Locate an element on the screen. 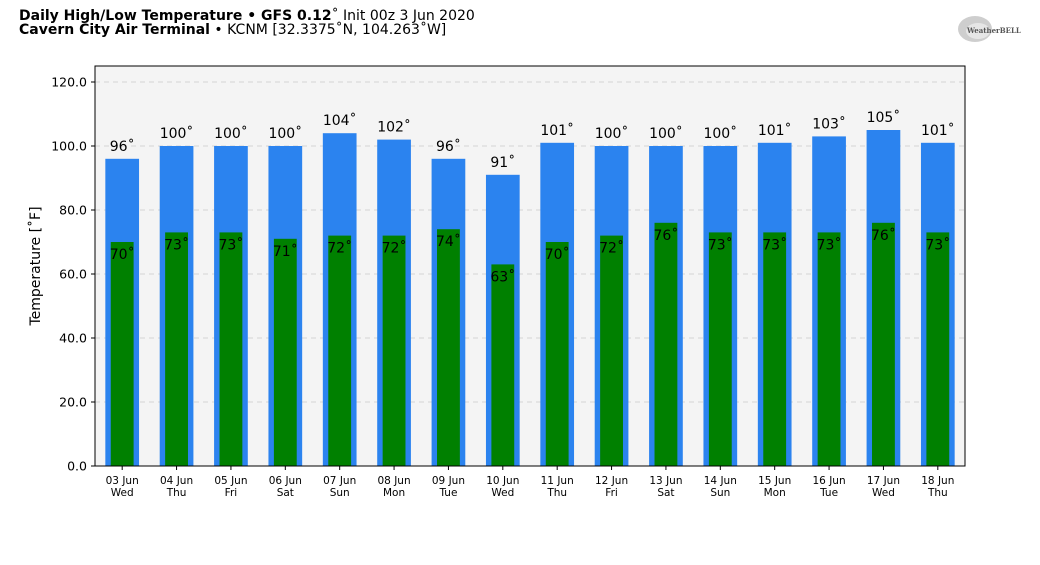  x-tick-label: 14 Jun is located at coordinates (720, 481).